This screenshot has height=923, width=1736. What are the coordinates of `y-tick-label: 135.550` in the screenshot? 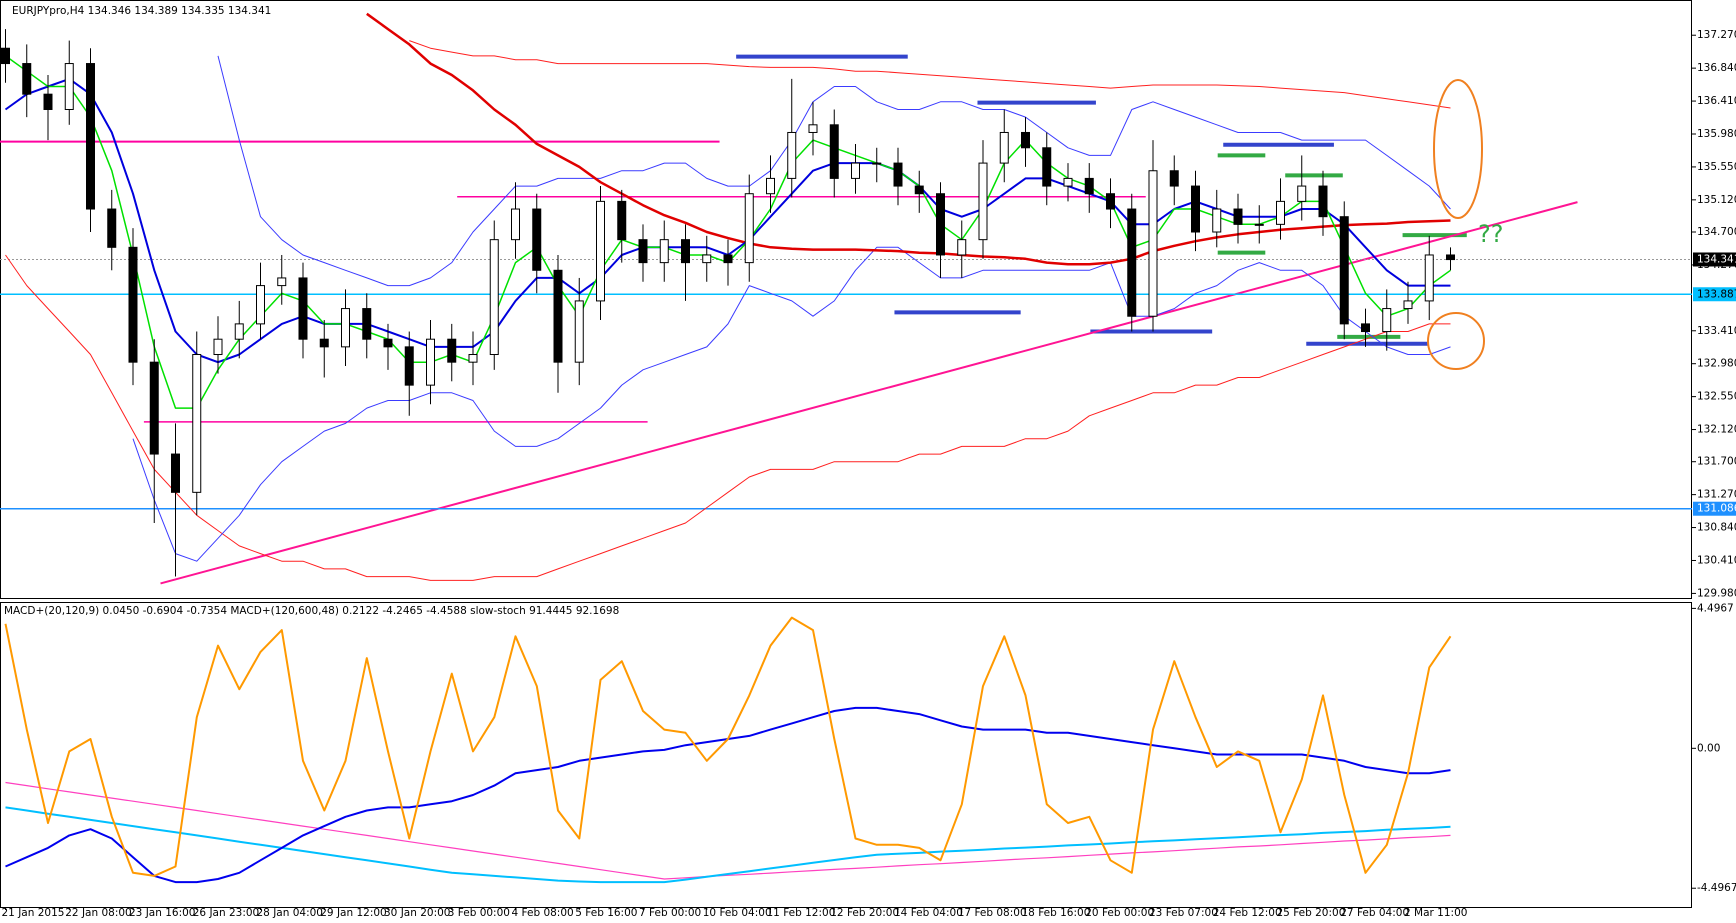 It's located at (1716, 167).